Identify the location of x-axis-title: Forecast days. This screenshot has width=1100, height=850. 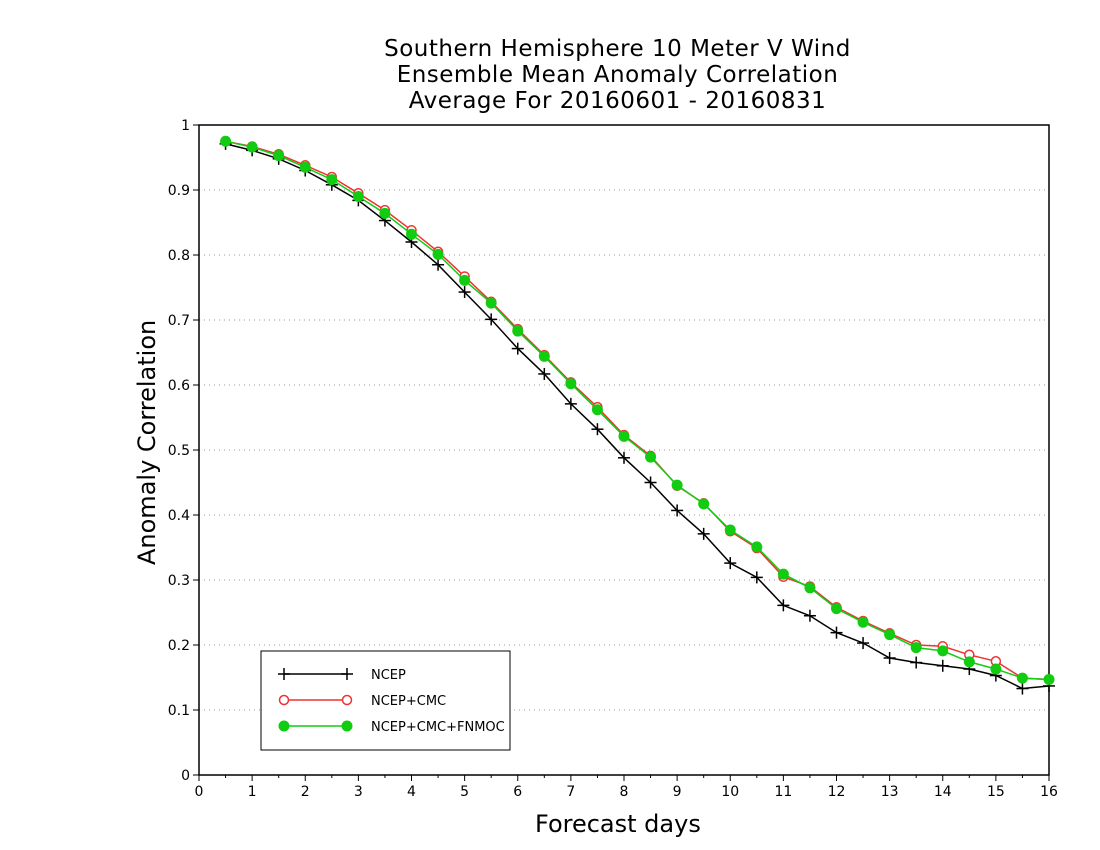
(618, 824).